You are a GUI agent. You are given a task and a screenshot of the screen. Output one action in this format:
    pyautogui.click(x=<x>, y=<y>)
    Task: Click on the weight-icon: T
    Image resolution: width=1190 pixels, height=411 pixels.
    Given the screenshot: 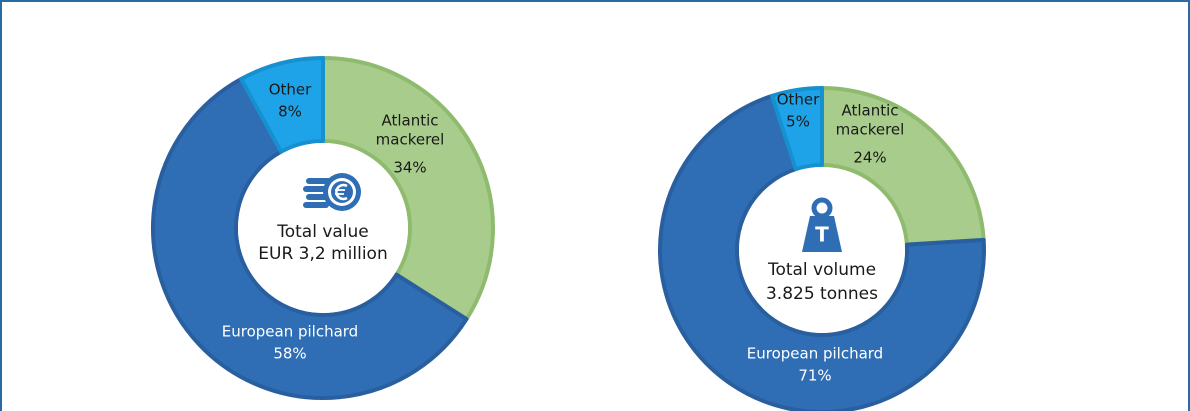 What is the action you would take?
    pyautogui.click(x=822, y=224)
    